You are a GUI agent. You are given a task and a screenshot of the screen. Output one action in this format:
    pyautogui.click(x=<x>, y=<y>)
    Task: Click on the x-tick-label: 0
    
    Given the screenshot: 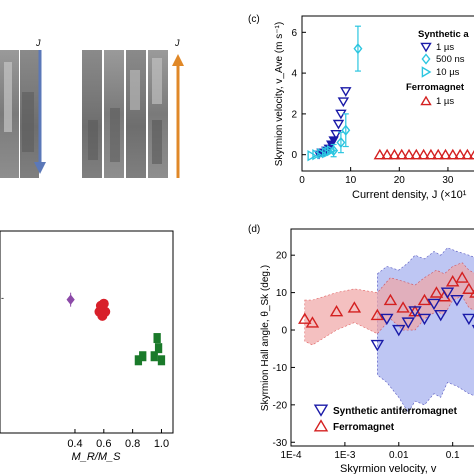 What is the action you would take?
    pyautogui.click(x=302, y=180)
    